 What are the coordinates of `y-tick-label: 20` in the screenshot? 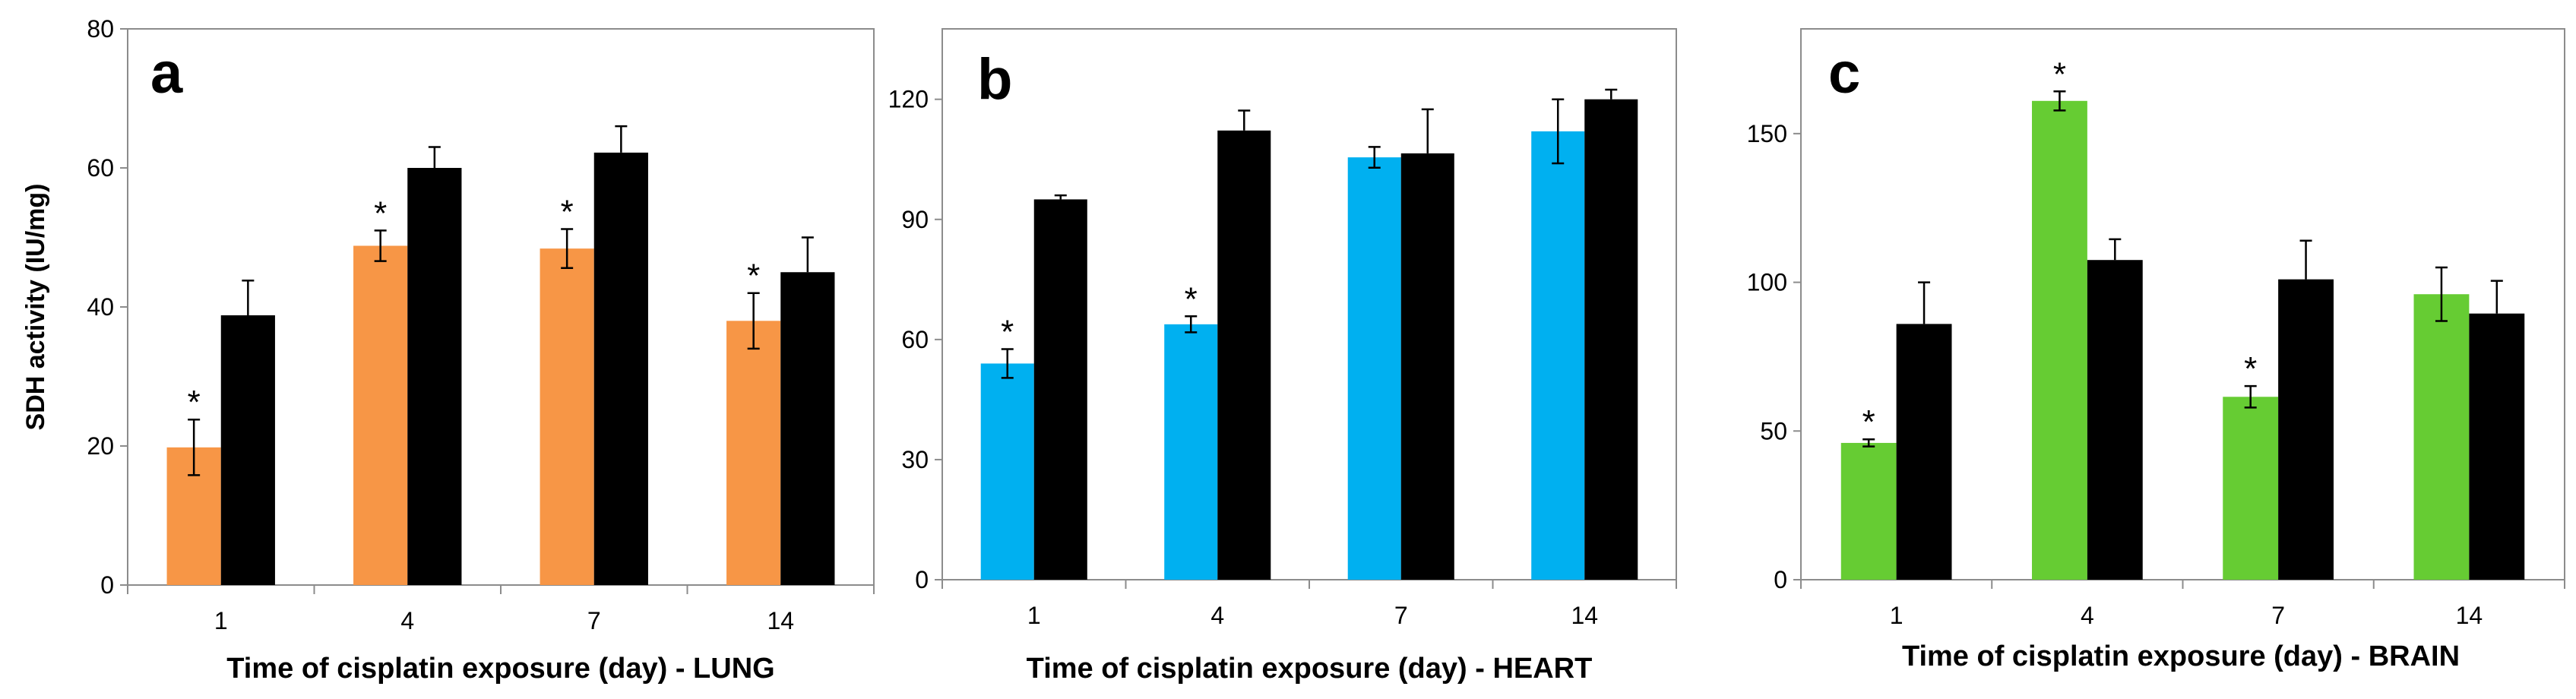 It's located at (100, 446).